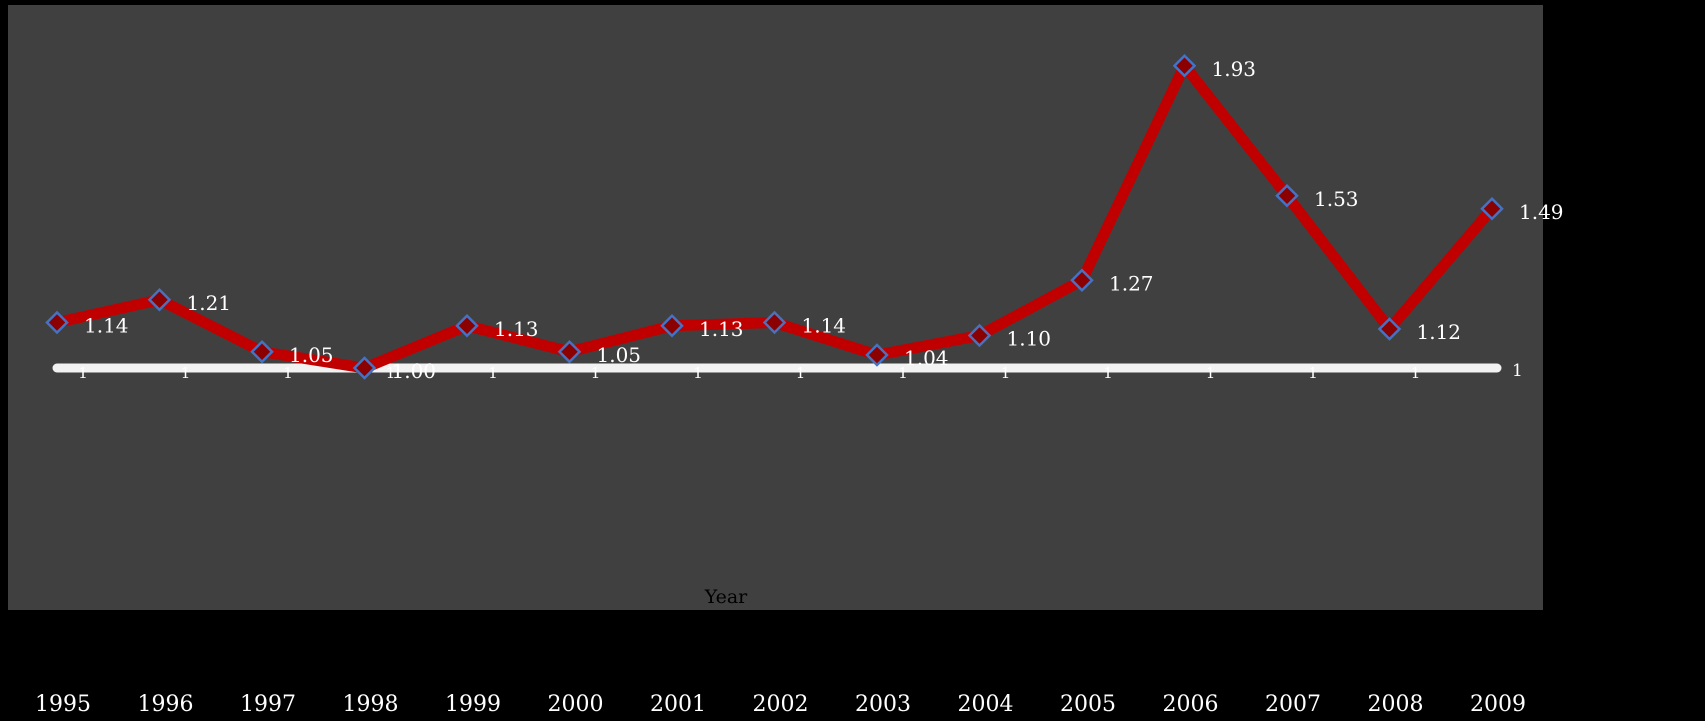 The width and height of the screenshot is (1705, 721). I want to click on x-tick-label: 2005, so click(1088, 704).